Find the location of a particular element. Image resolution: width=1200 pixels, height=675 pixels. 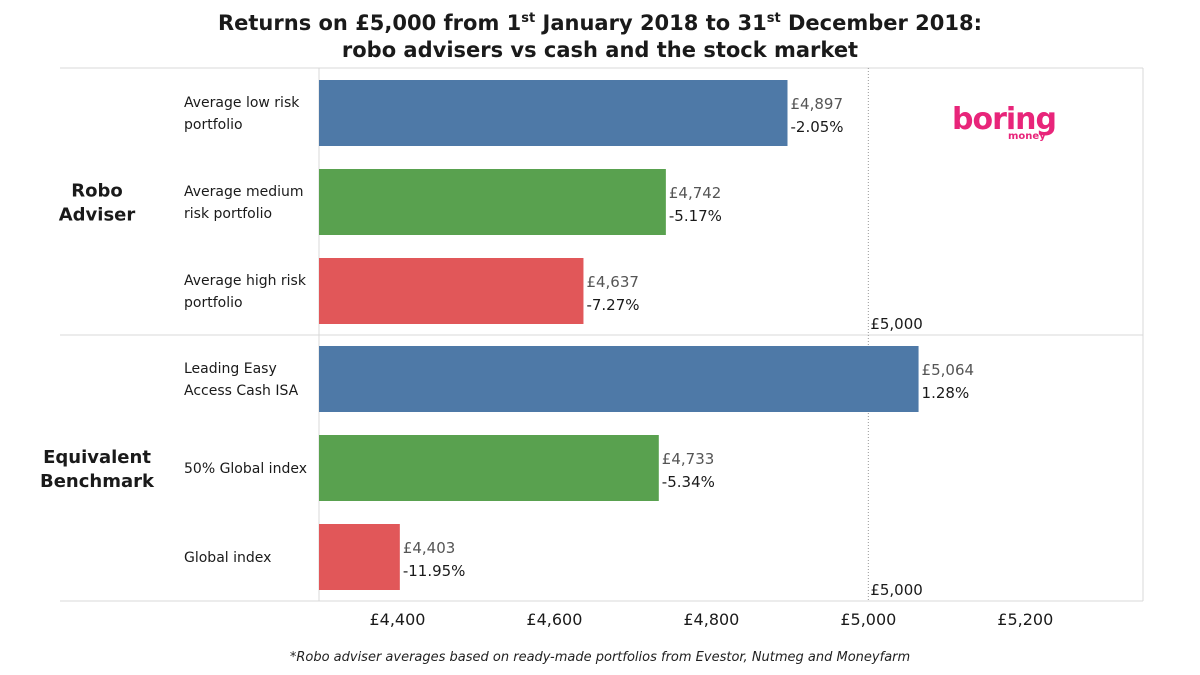

percent-label: 1.28% is located at coordinates (946, 393).